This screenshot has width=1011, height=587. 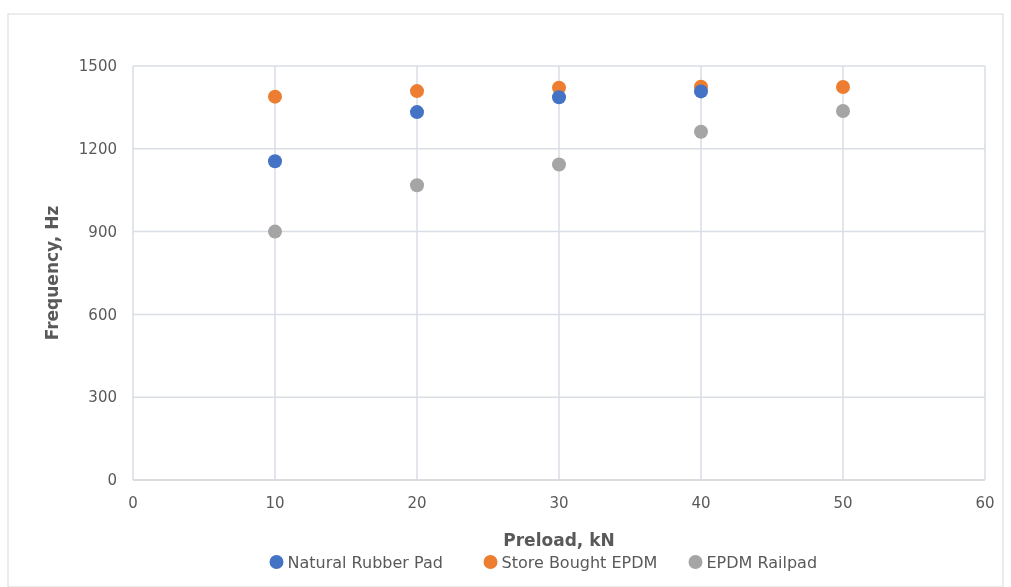 I want to click on legend-label: EPDM Railpad, so click(x=762, y=562).